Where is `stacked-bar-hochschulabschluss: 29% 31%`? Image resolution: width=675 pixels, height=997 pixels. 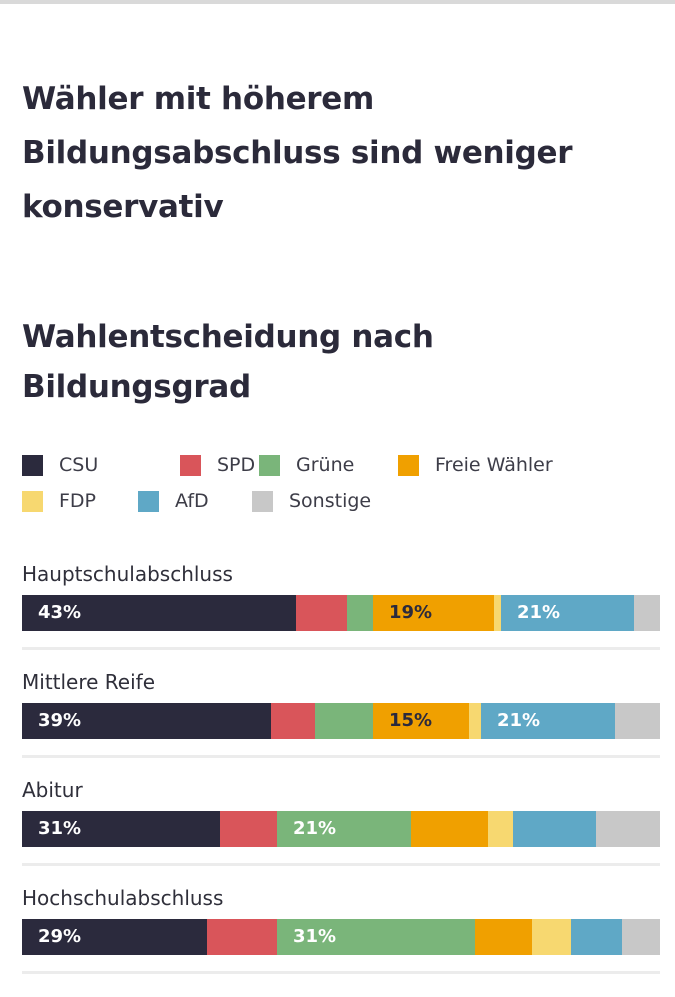 stacked-bar-hochschulabschluss: 29% 31% is located at coordinates (341, 937).